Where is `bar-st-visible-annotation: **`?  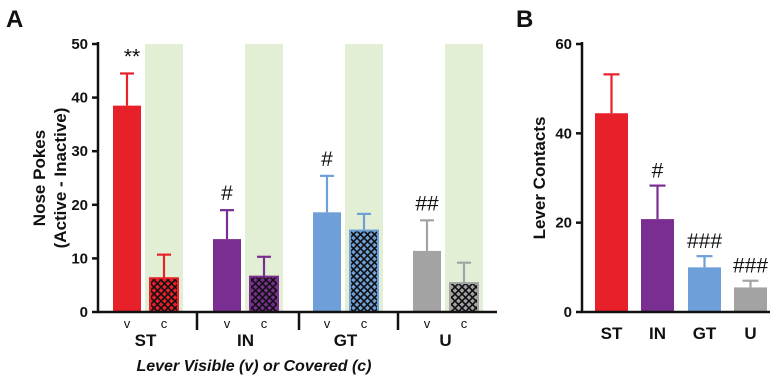
bar-st-visible-annotation: ** is located at coordinates (132, 56).